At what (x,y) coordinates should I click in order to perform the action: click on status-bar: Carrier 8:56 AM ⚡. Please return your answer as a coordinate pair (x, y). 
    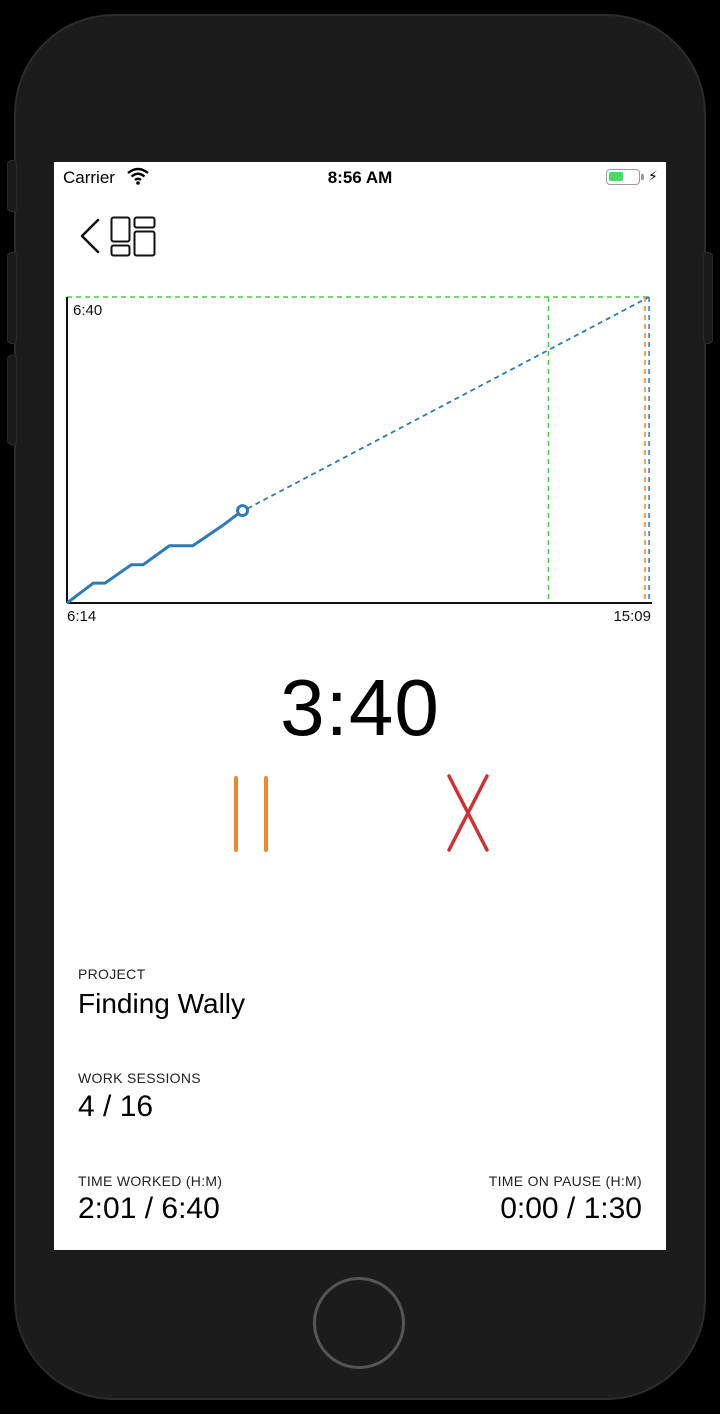
    Looking at the image, I should click on (360, 177).